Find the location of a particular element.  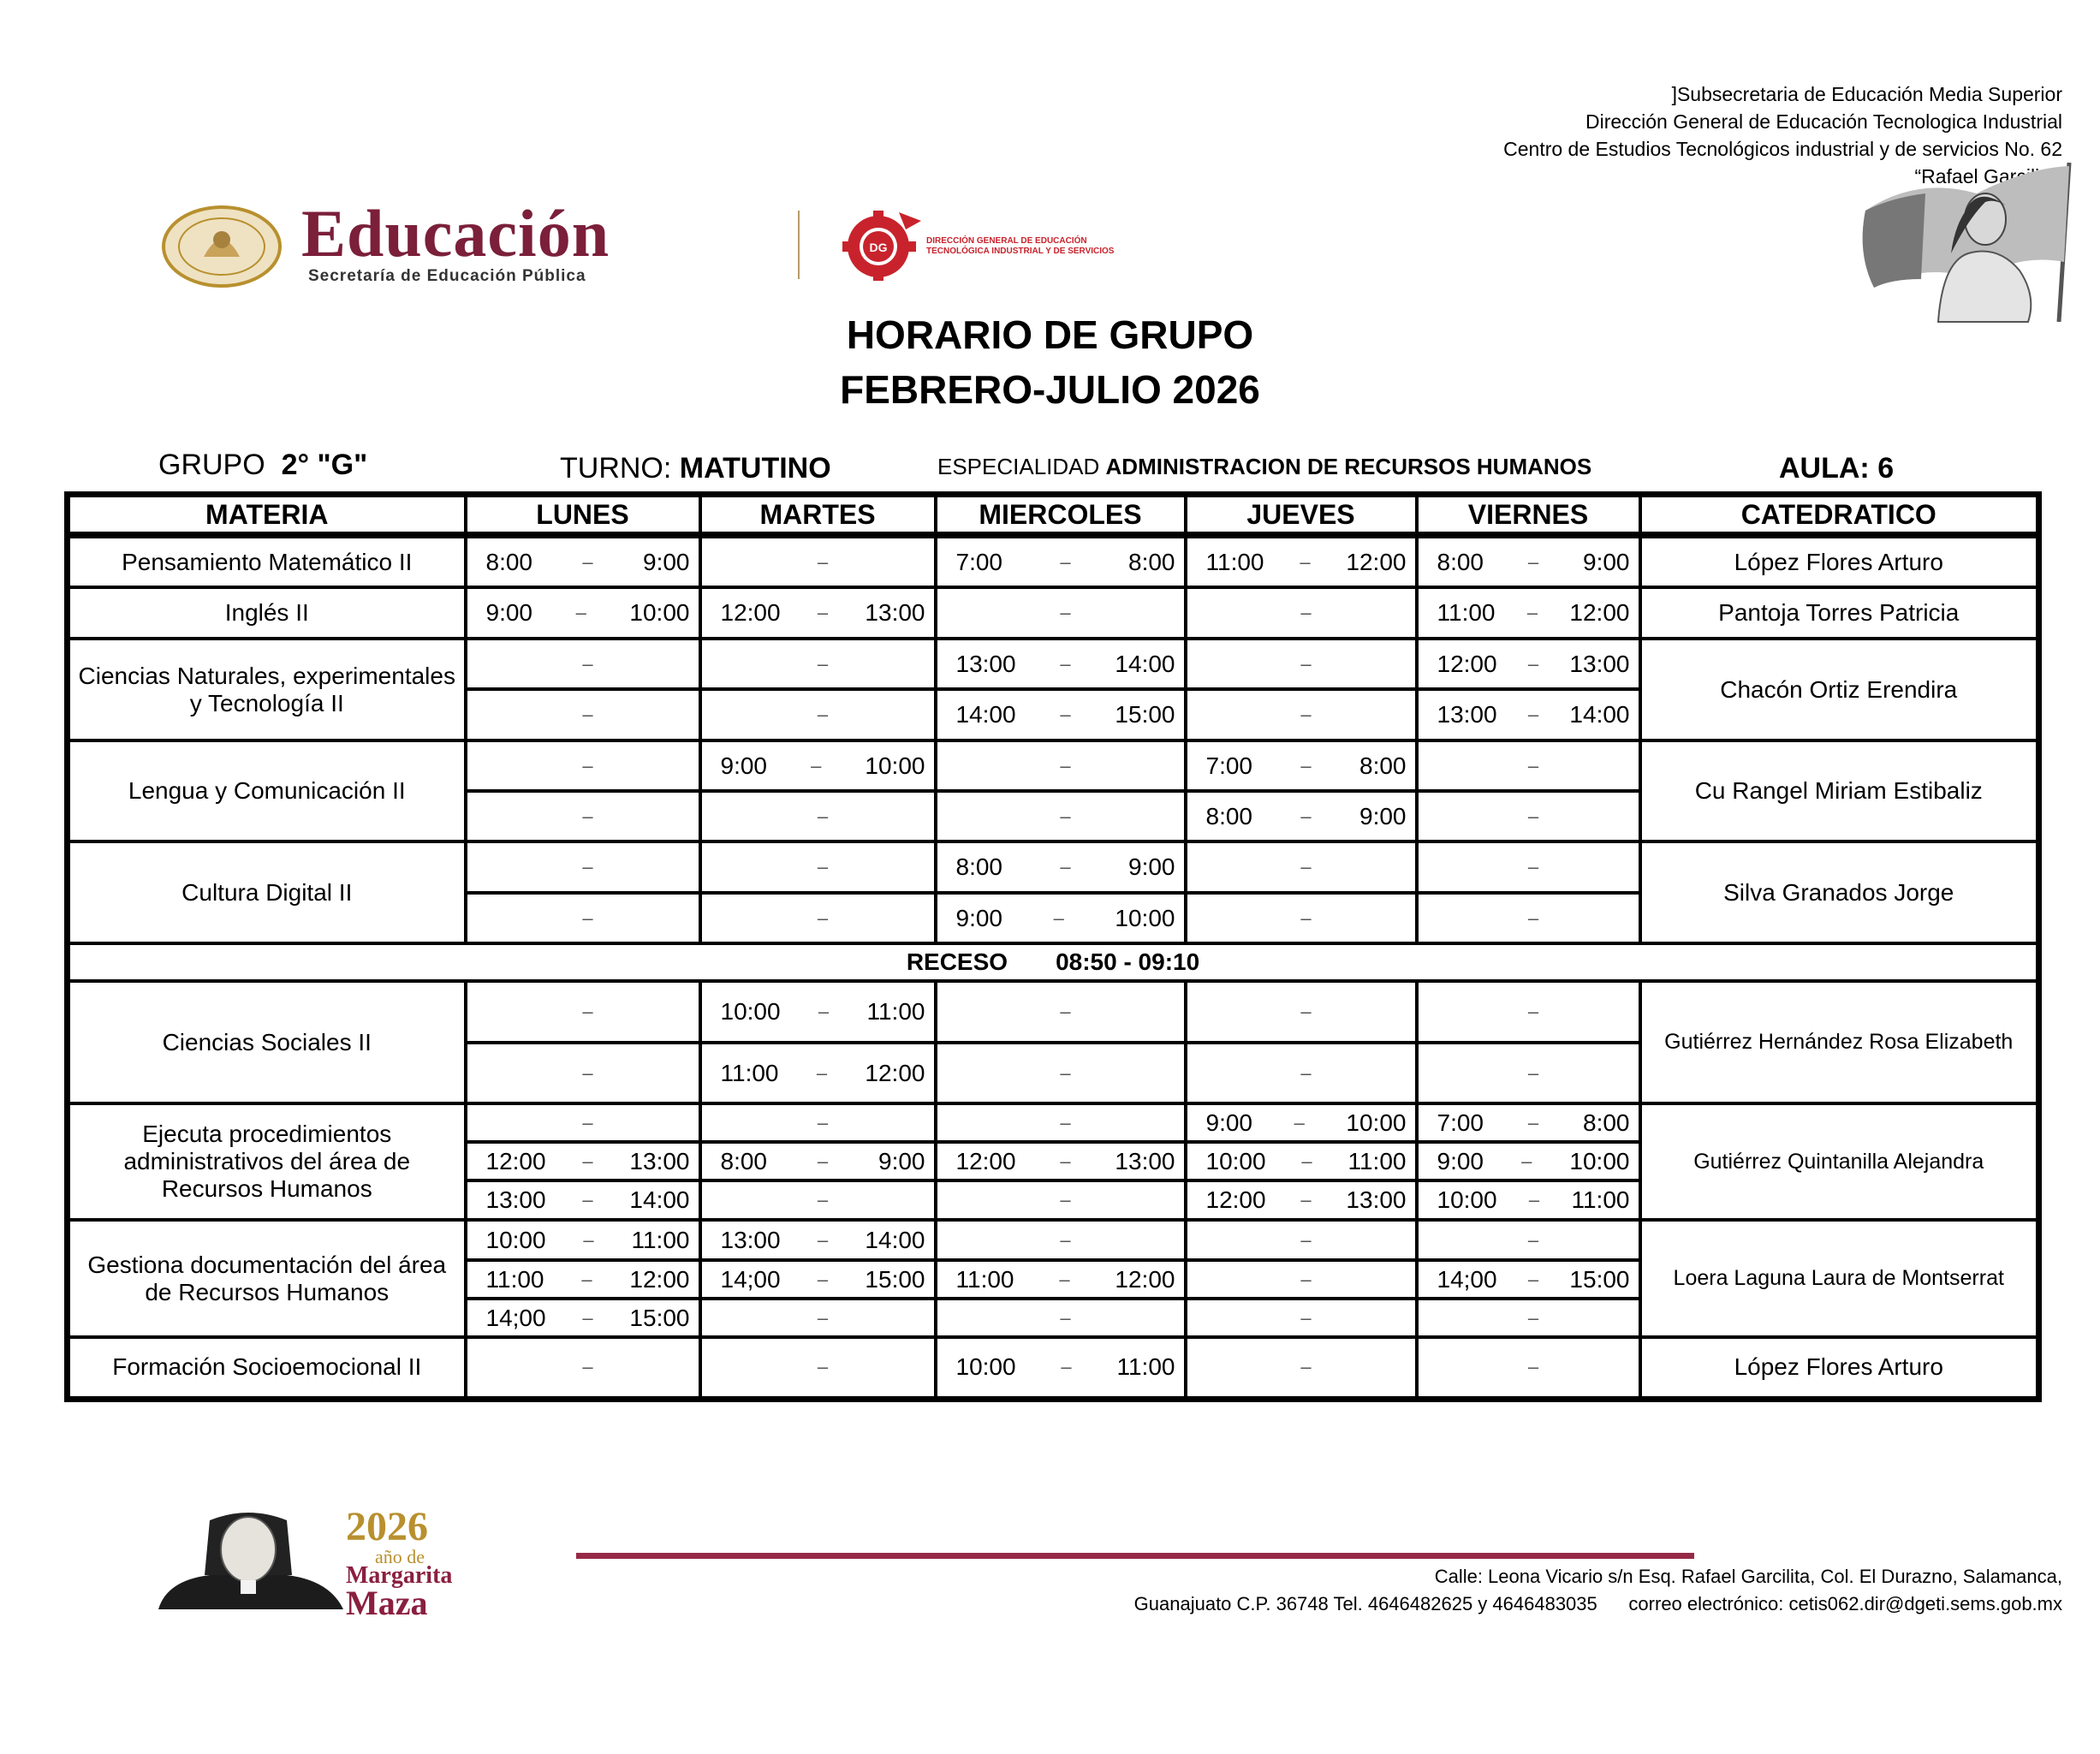

time-slot: 7:00 – 8:00 is located at coordinates (1529, 1123).